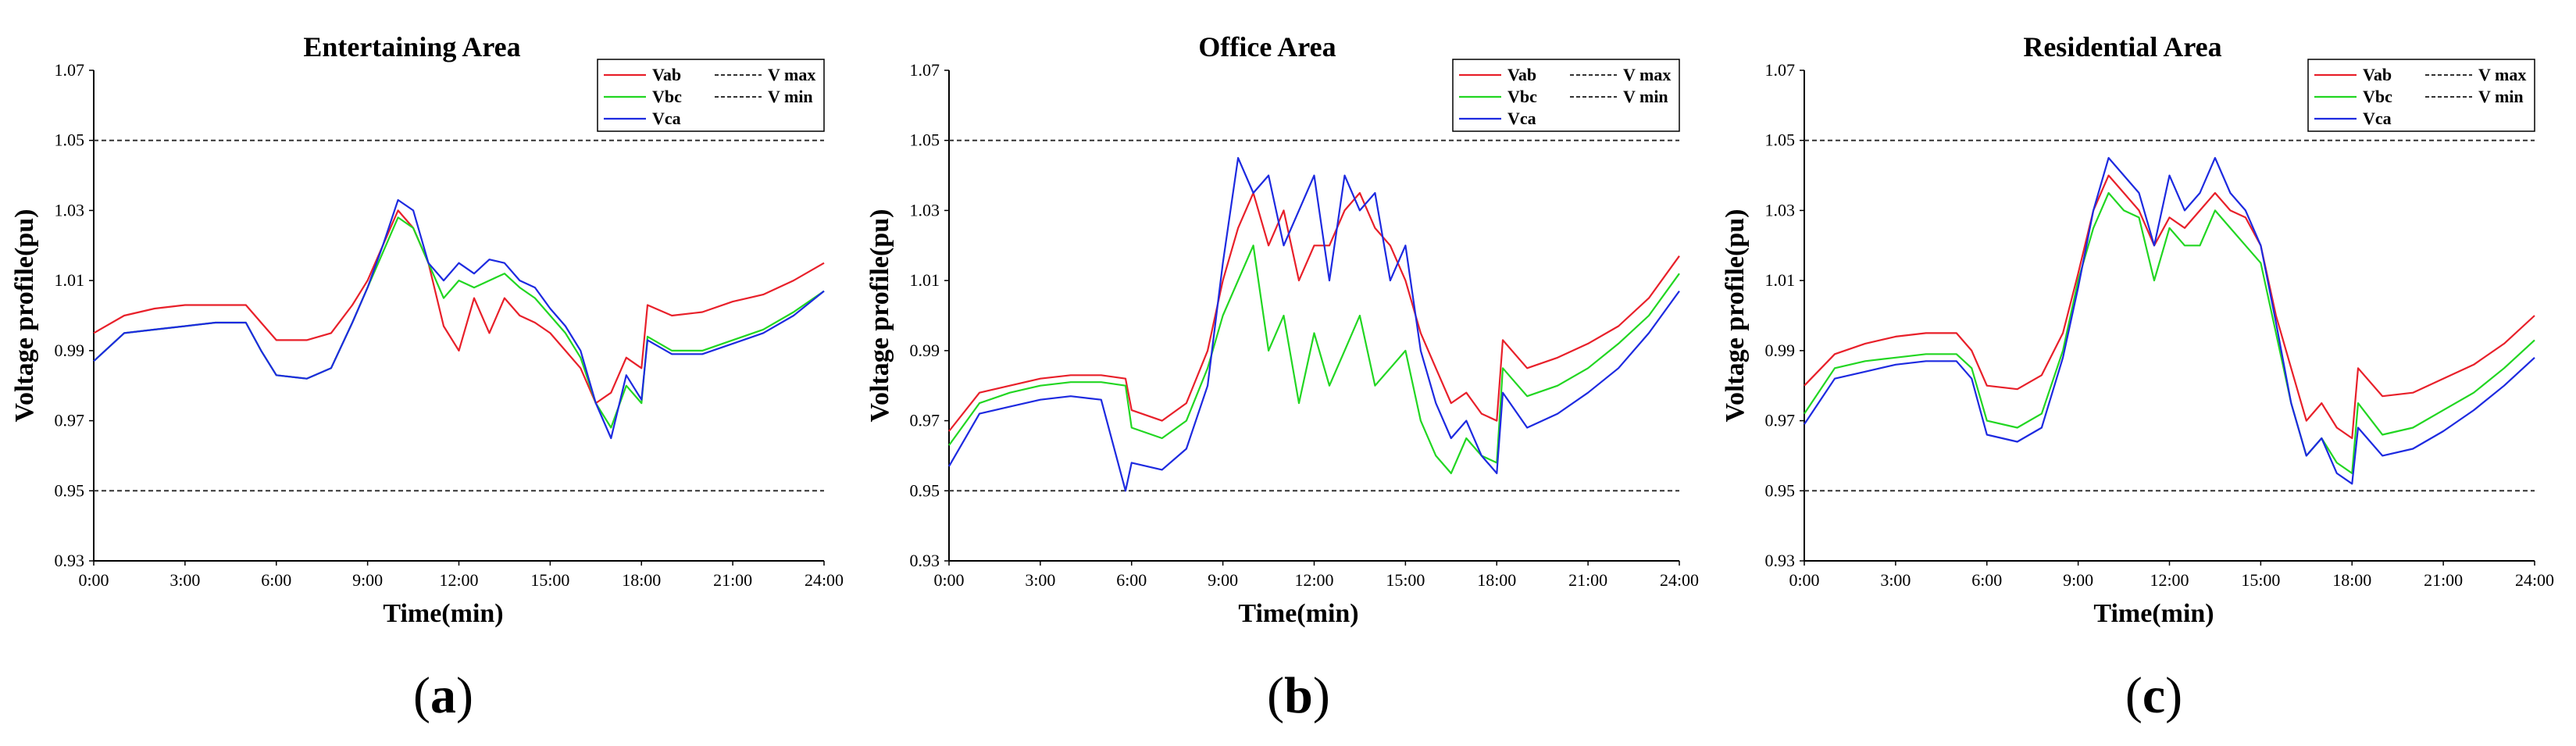  What do you see at coordinates (411, 46) in the screenshot?
I see `chart-title: Entertaining Area` at bounding box center [411, 46].